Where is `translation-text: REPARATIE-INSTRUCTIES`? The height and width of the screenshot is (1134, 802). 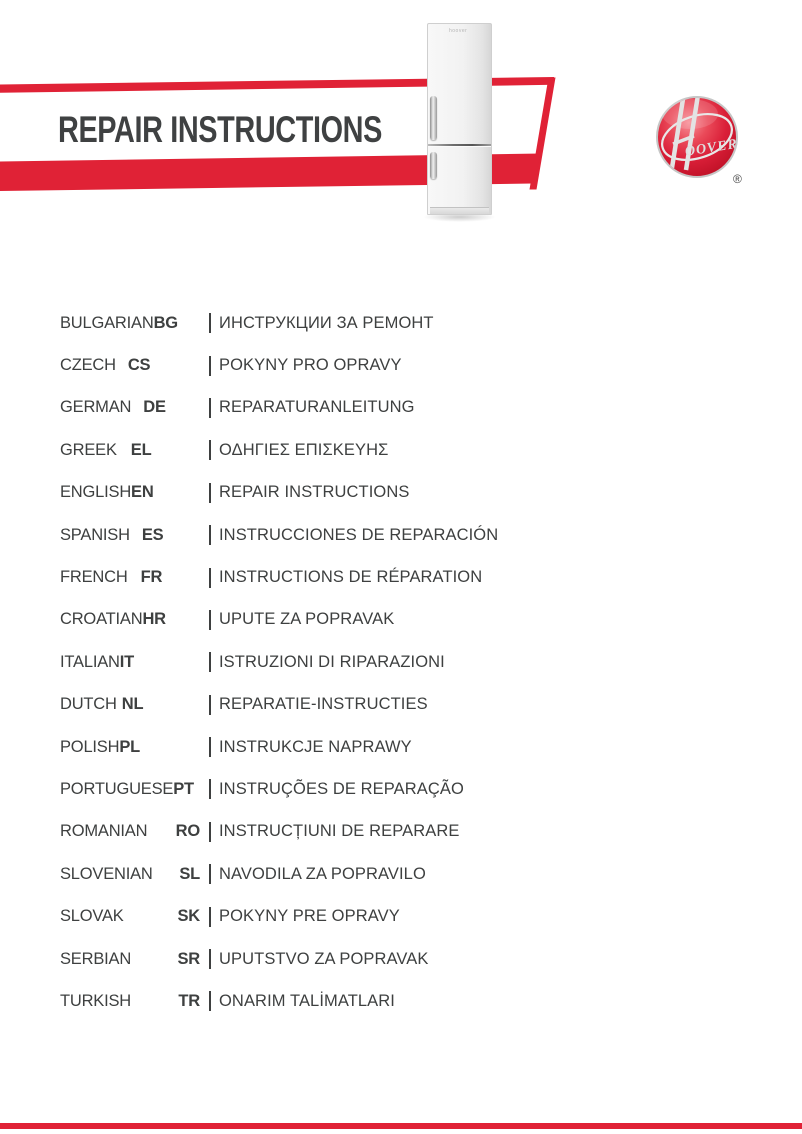
translation-text: REPARATIE-INSTRUCTIES is located at coordinates (323, 704).